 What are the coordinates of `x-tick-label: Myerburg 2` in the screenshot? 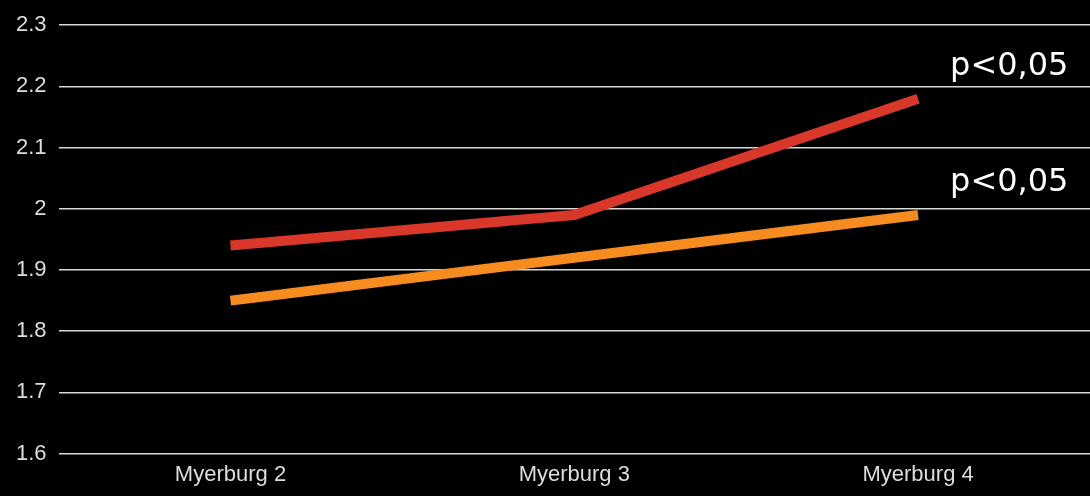 It's located at (230, 473).